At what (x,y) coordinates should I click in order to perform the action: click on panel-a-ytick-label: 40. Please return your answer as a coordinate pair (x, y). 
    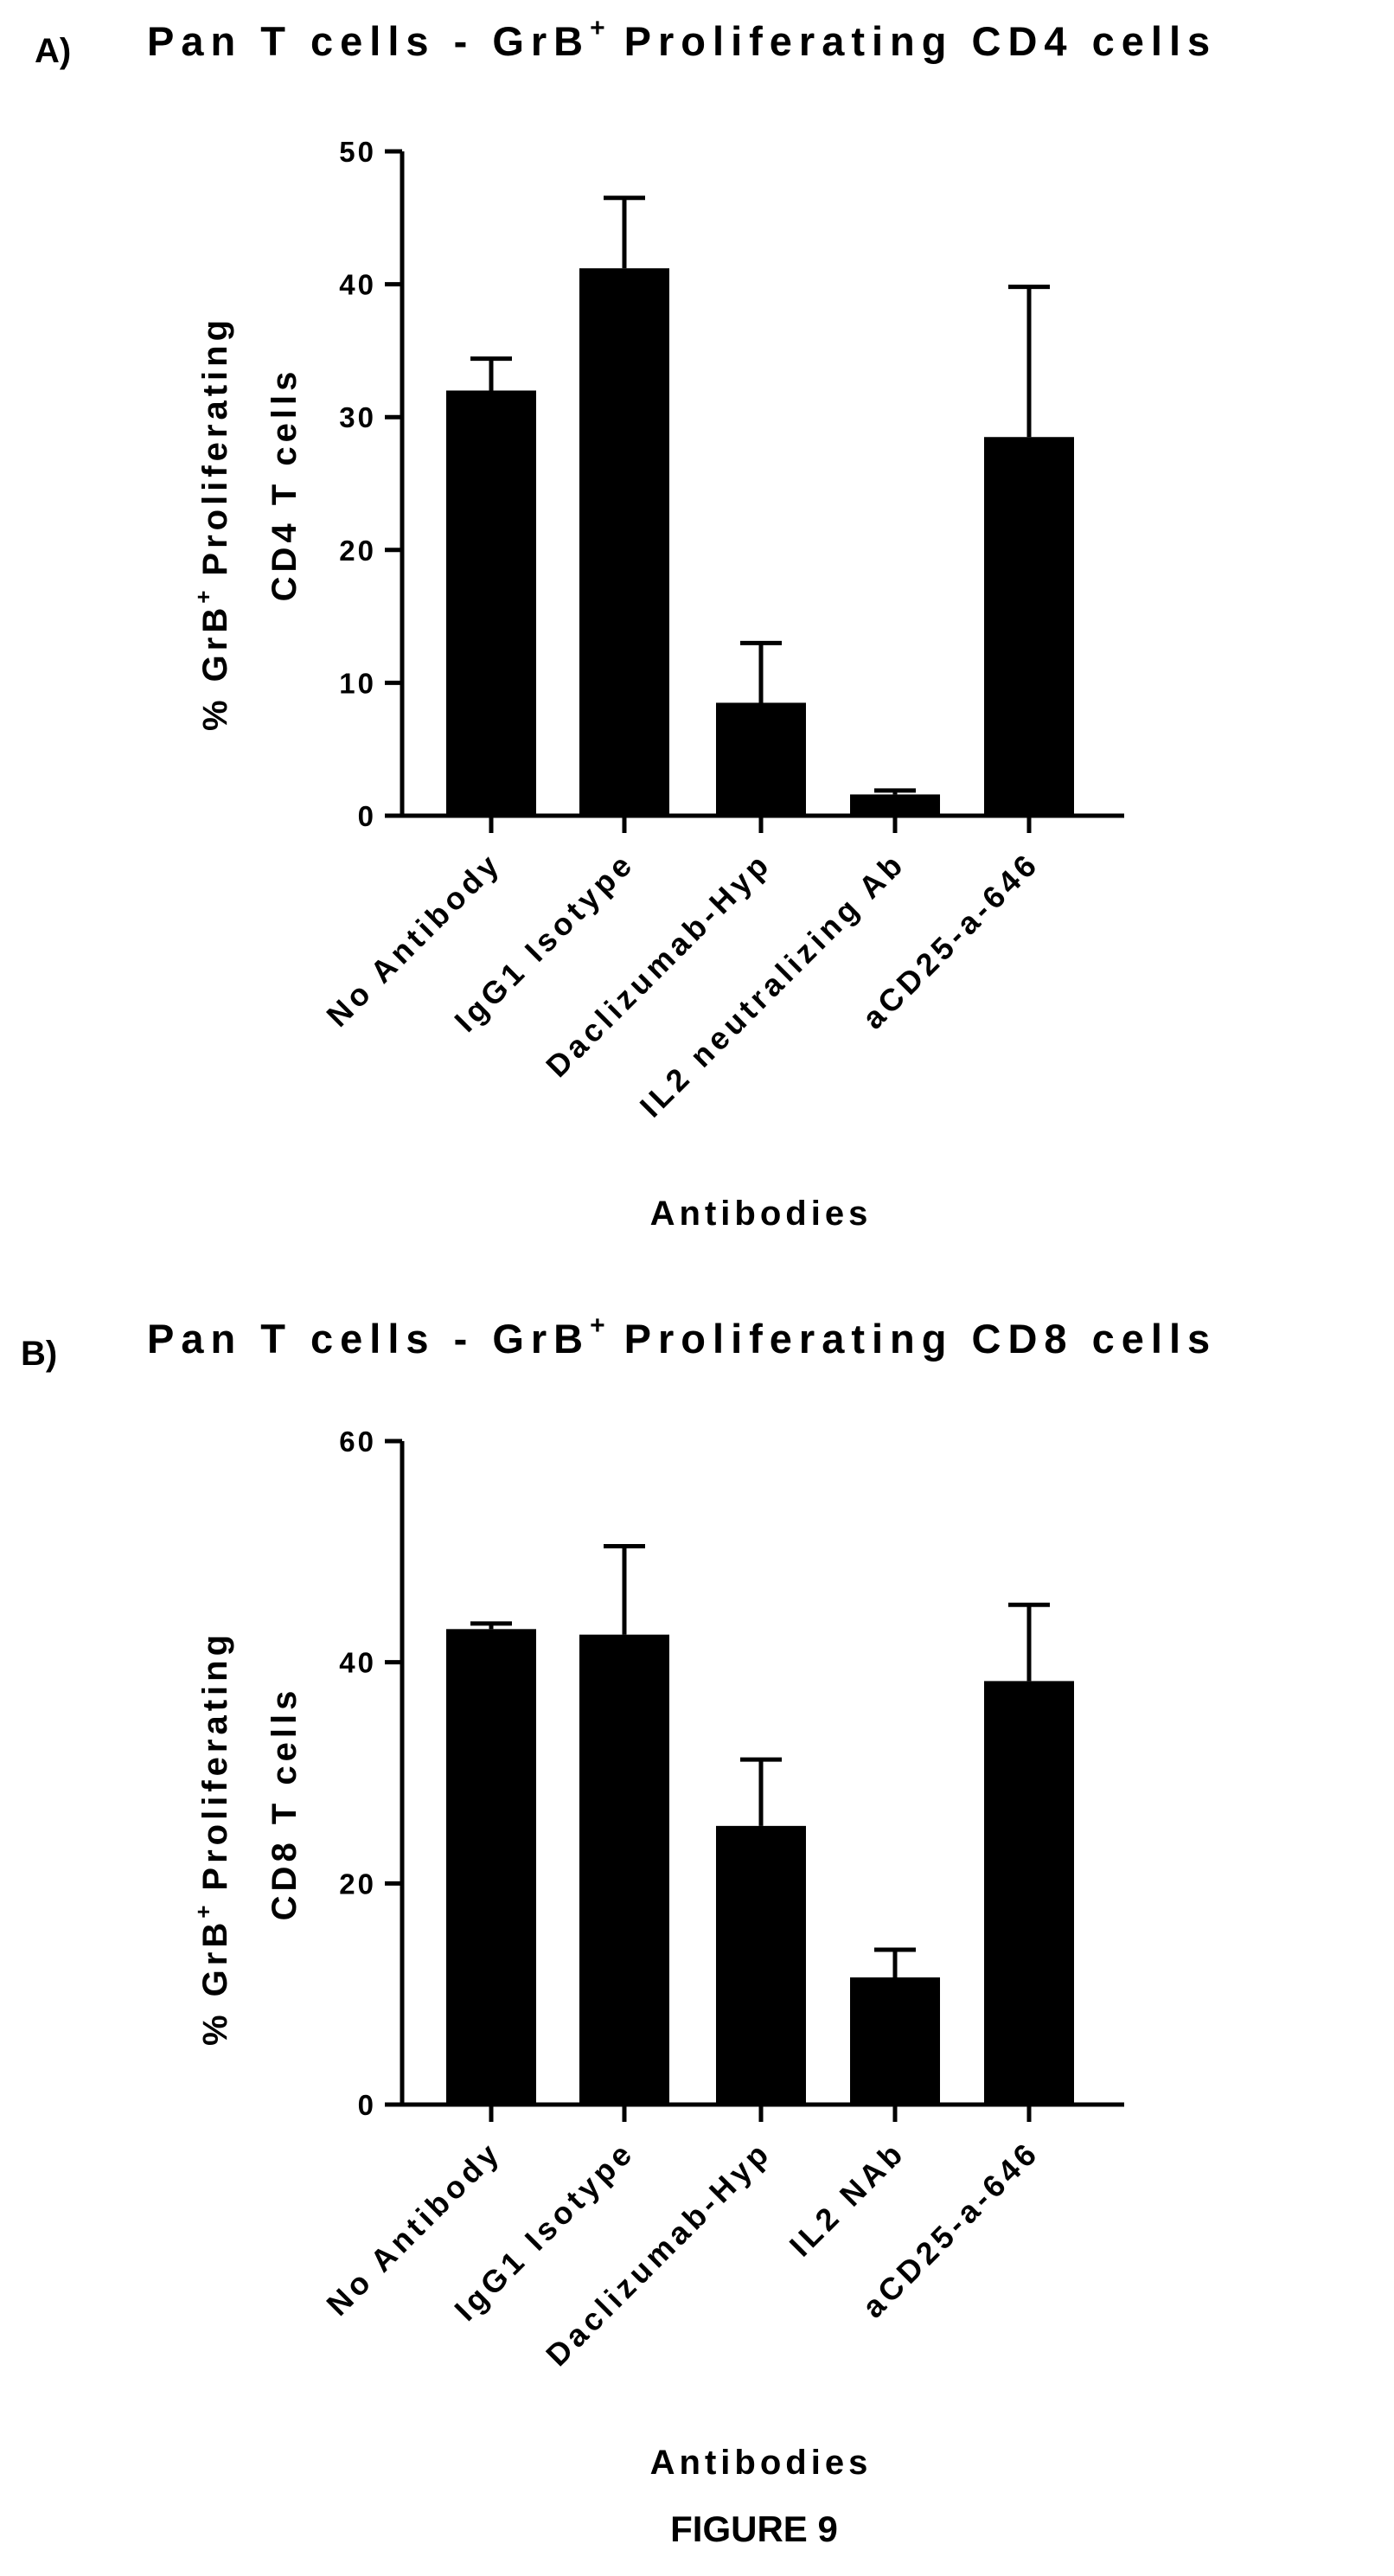
    Looking at the image, I should click on (357, 285).